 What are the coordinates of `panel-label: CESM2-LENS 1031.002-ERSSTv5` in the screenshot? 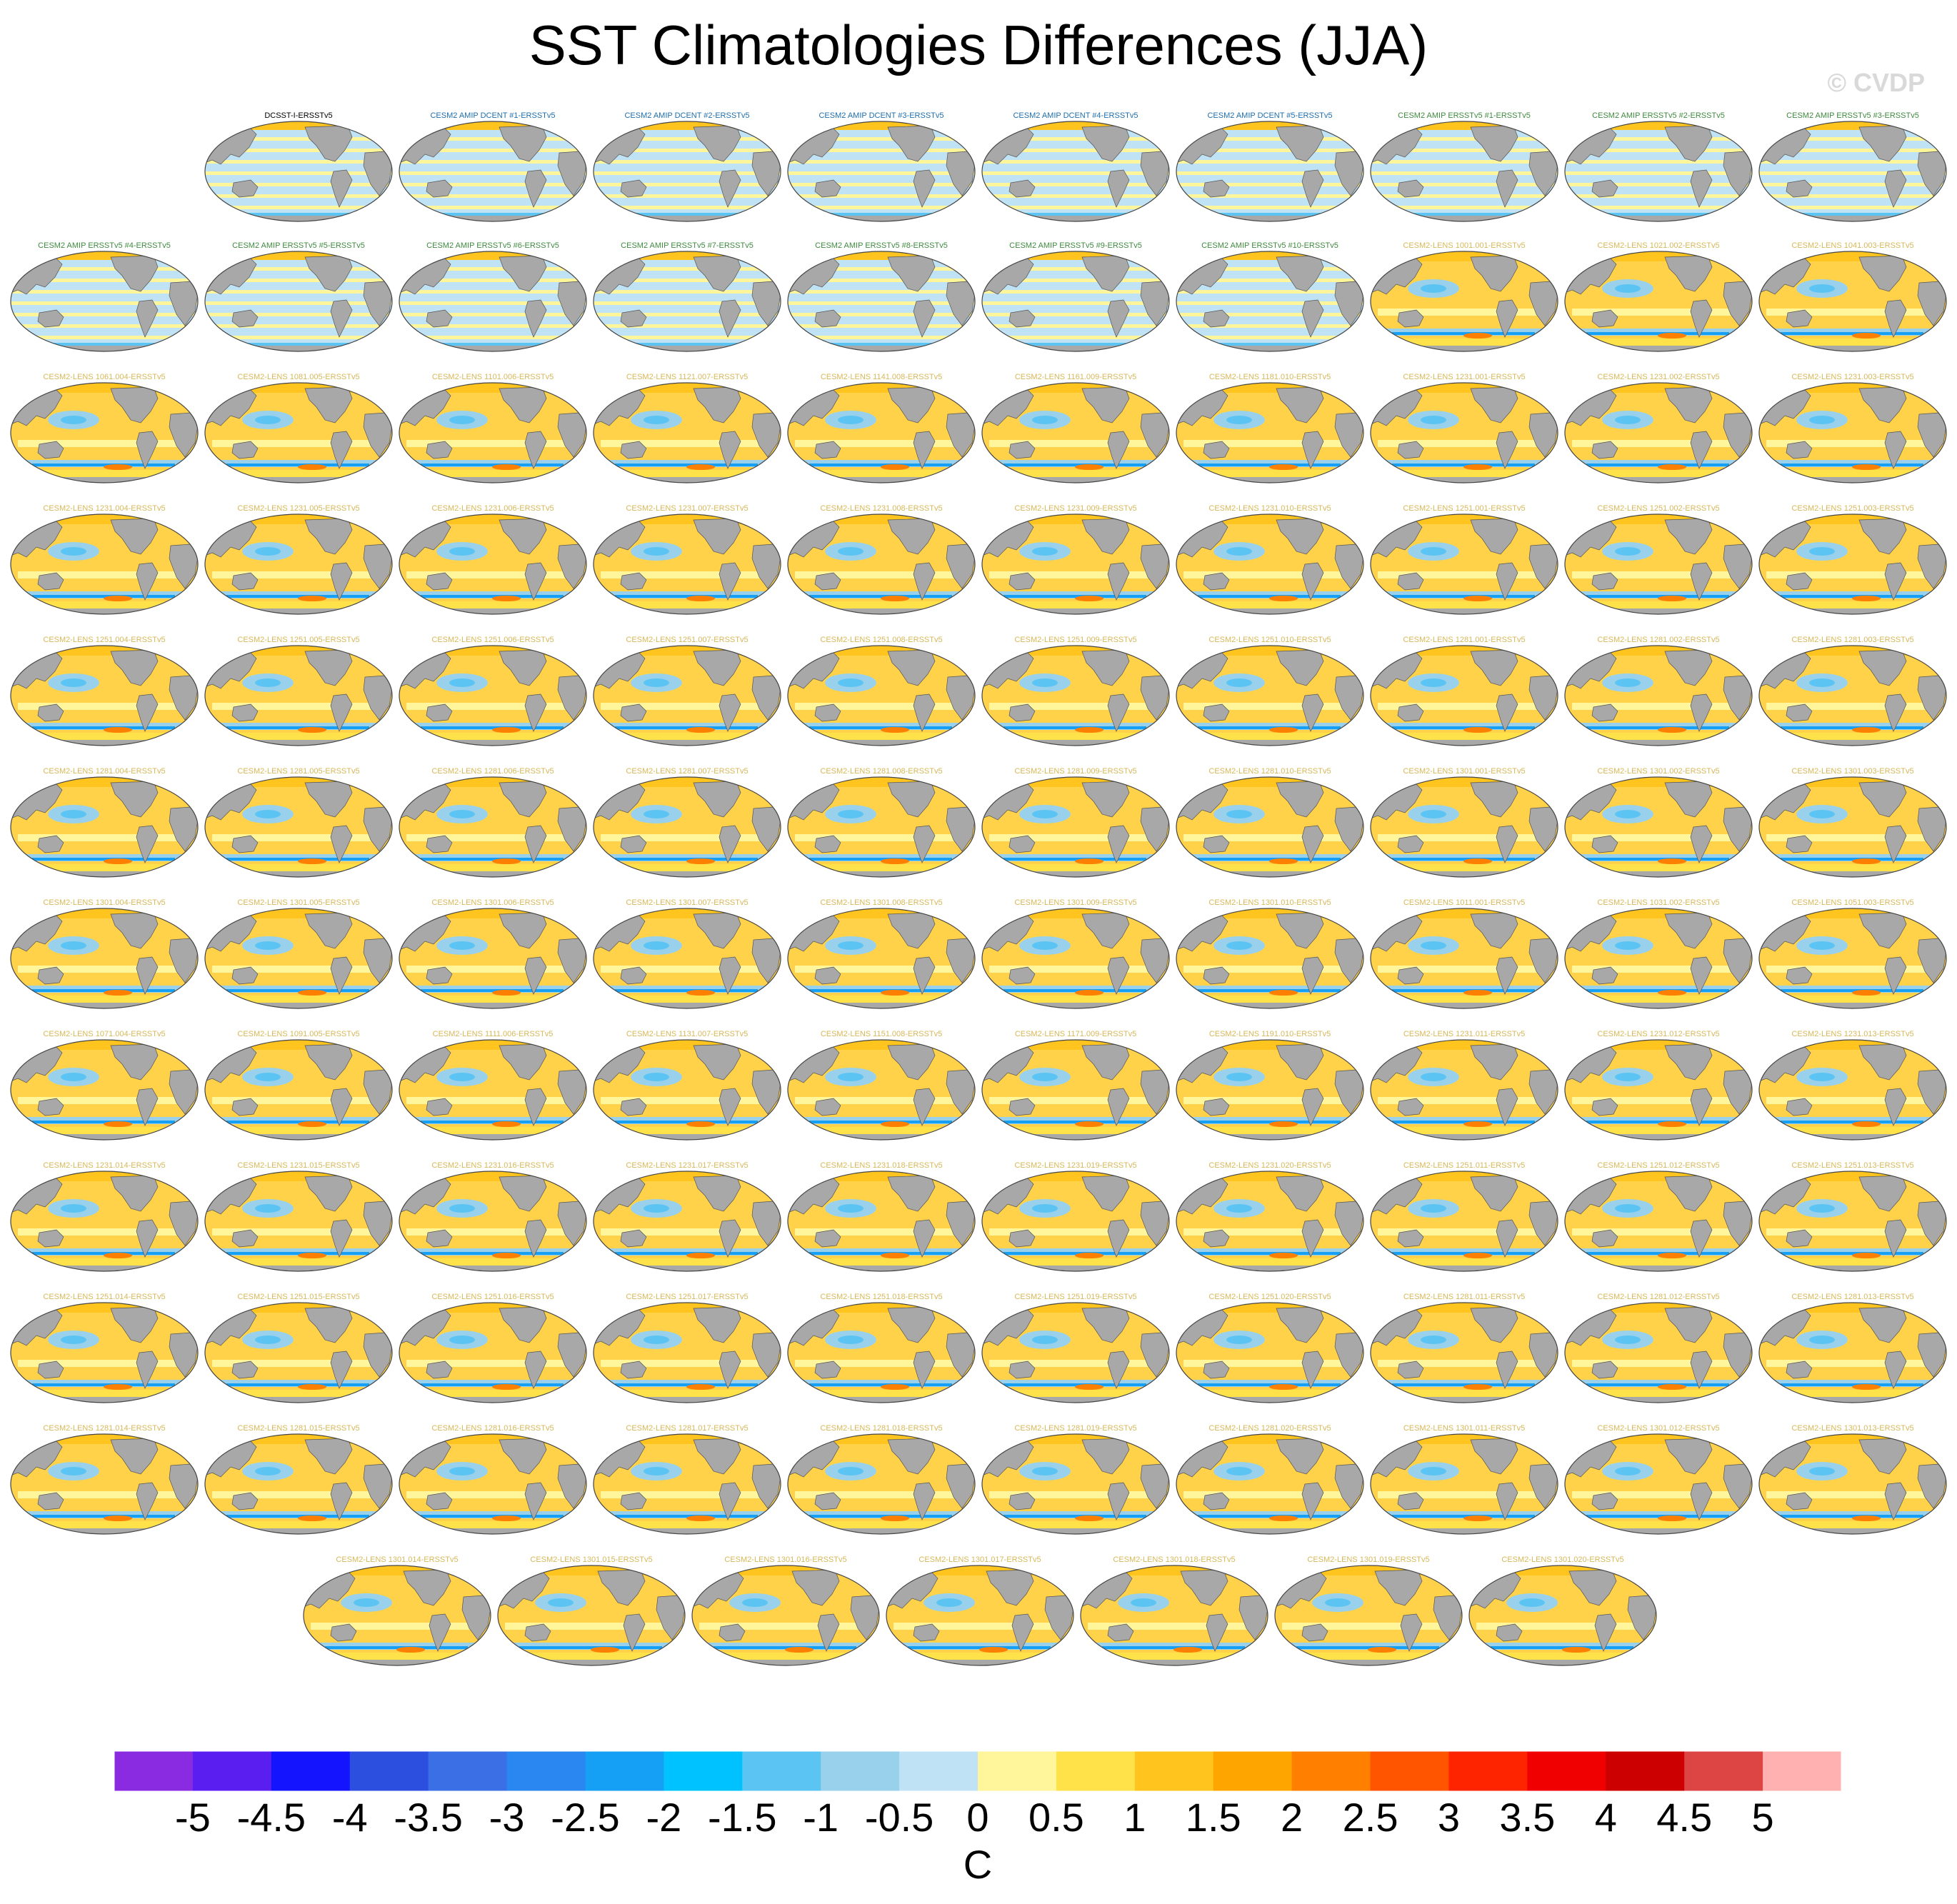 It's located at (1658, 902).